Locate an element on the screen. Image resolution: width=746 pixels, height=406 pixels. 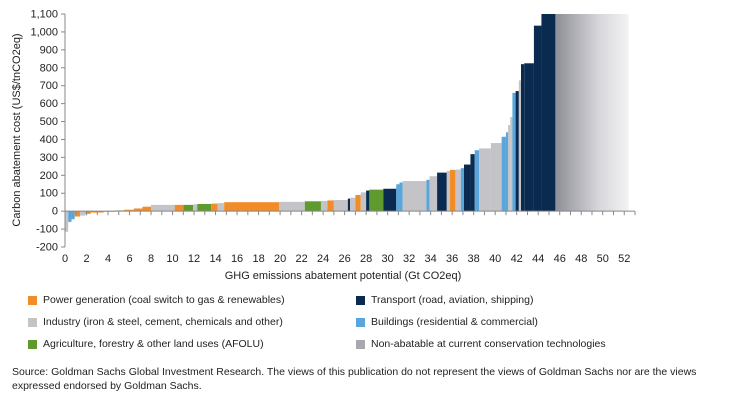
x-tick-label: 50 is located at coordinates (603, 259).